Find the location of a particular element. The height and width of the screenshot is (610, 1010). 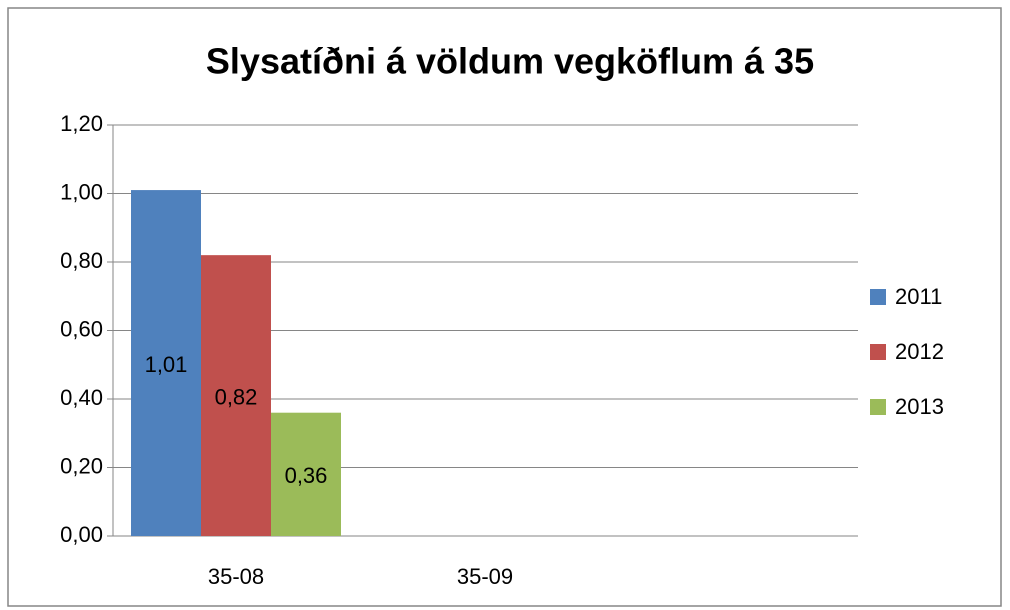

chart-title: Slysatíðni á völdum vegköflum á 35 is located at coordinates (510, 61).